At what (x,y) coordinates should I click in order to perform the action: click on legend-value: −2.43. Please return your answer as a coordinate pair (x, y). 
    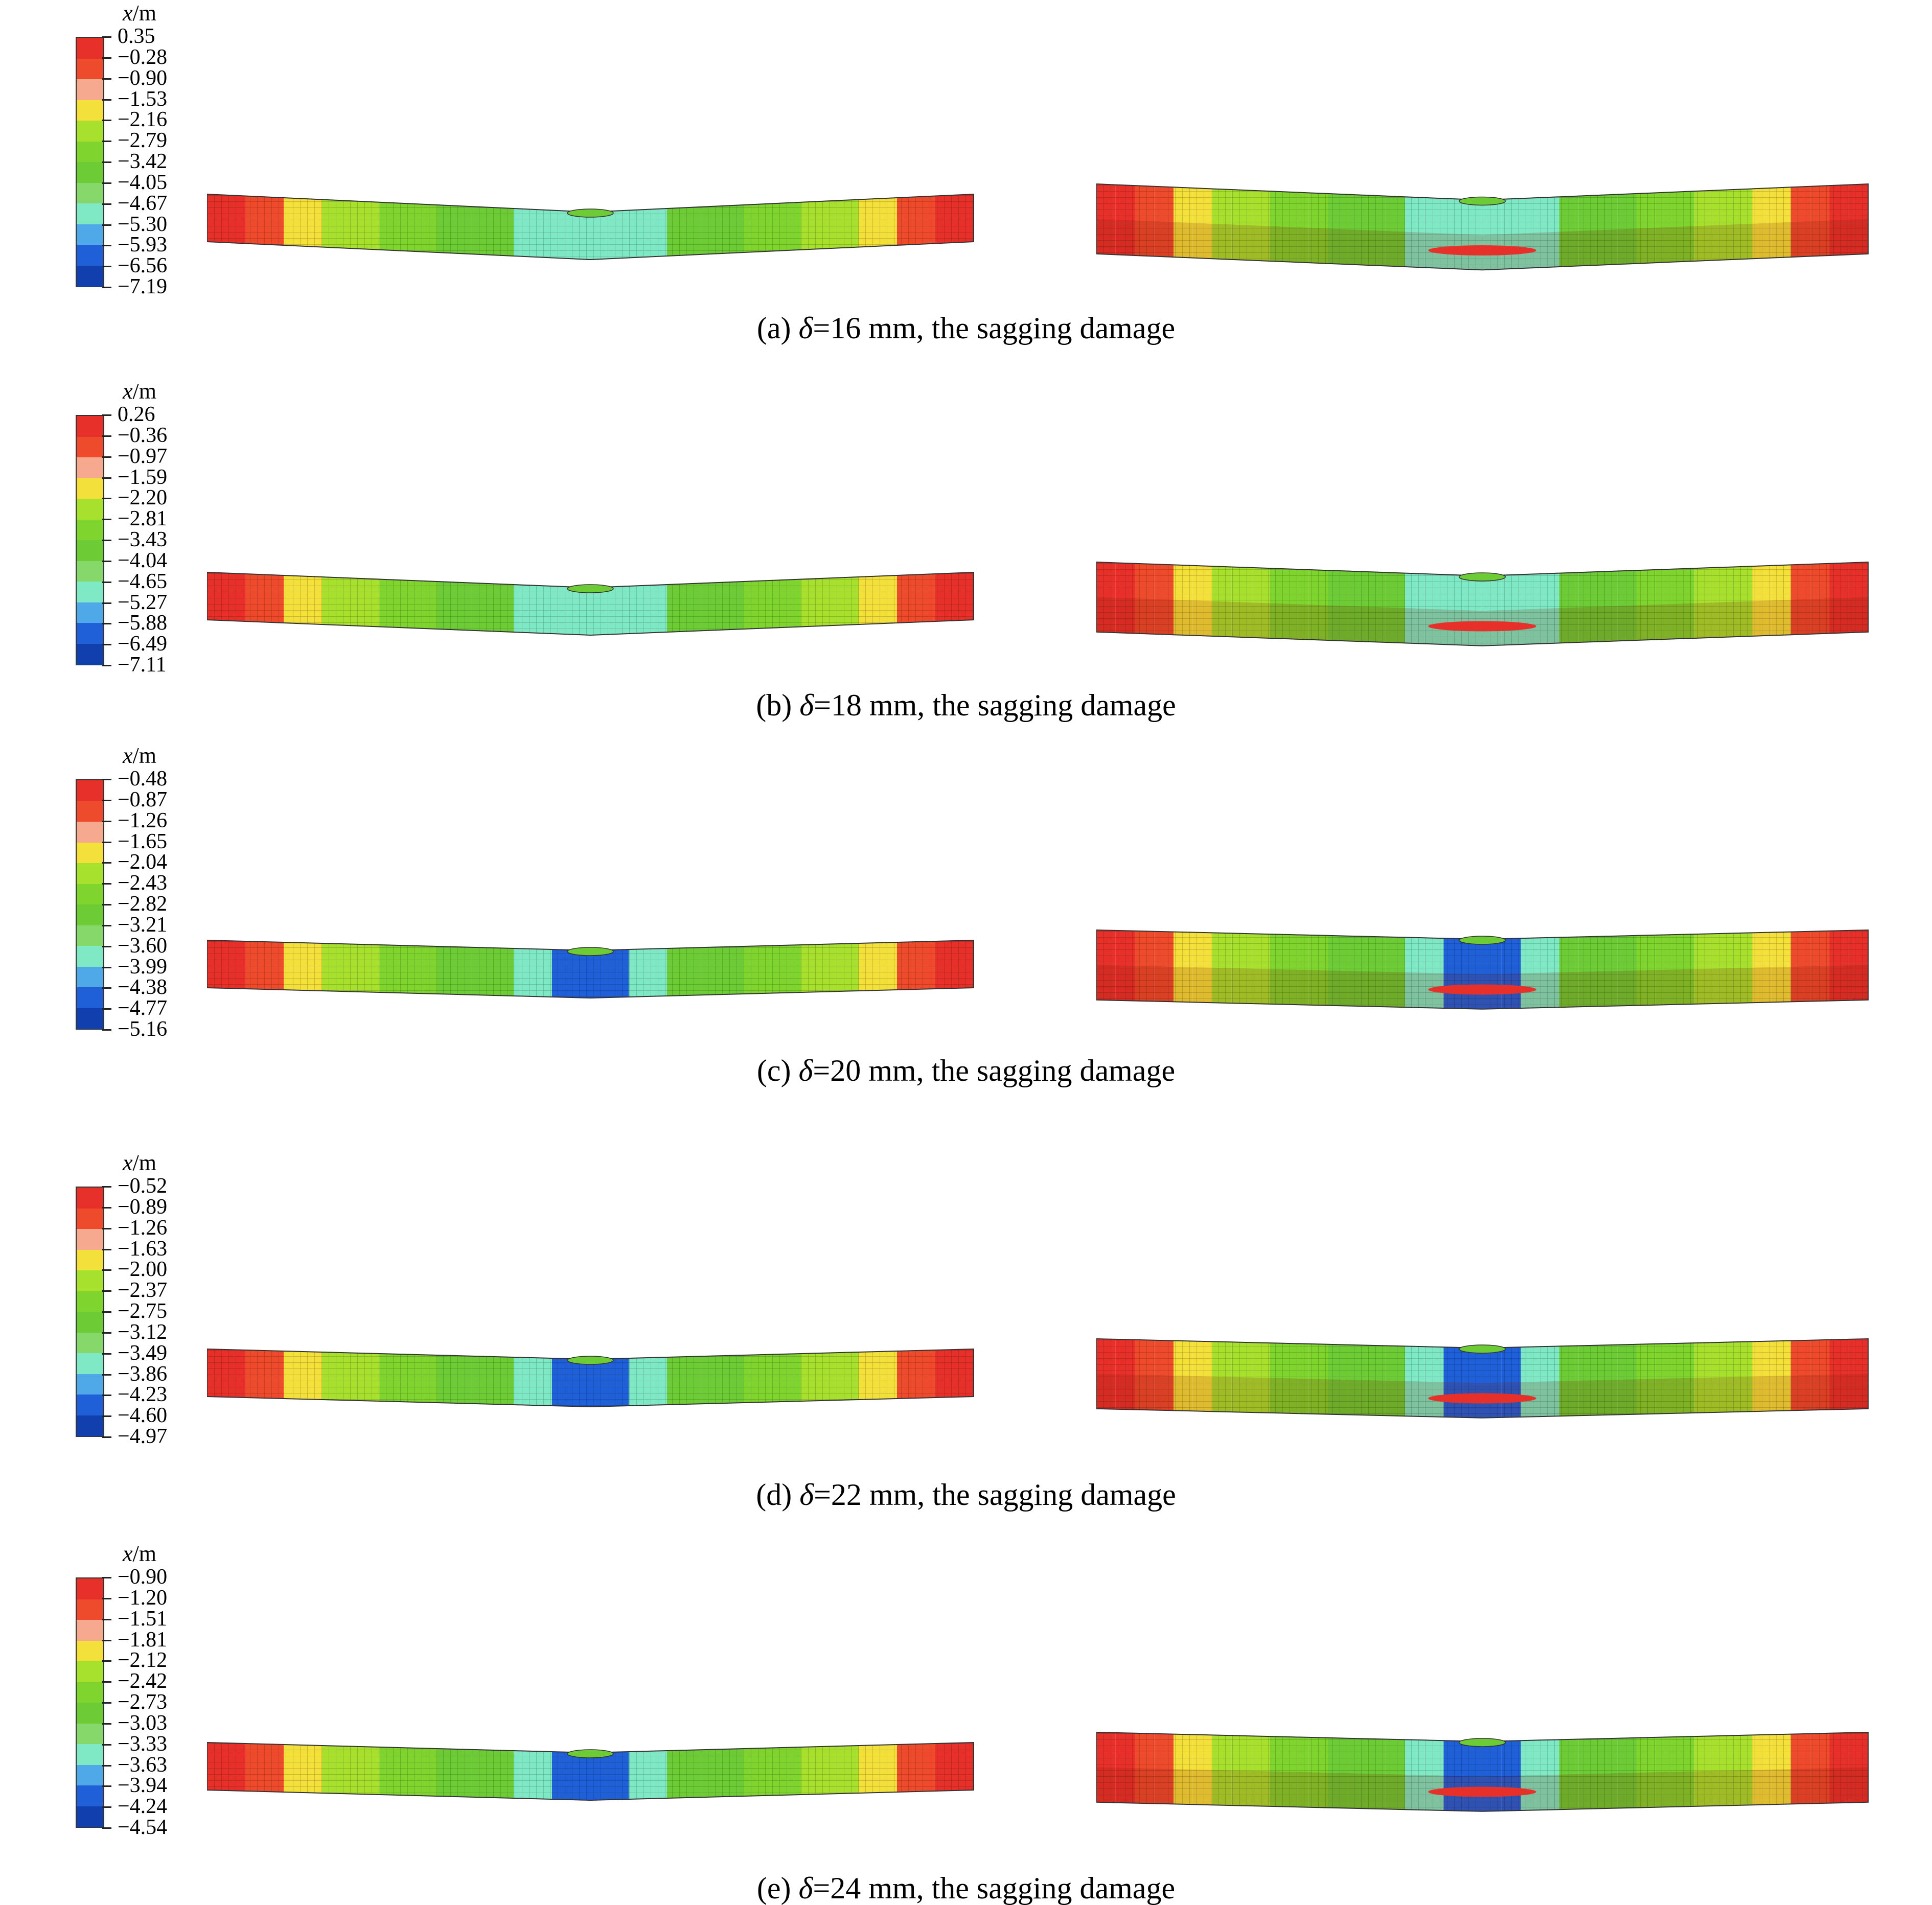
    Looking at the image, I should click on (143, 883).